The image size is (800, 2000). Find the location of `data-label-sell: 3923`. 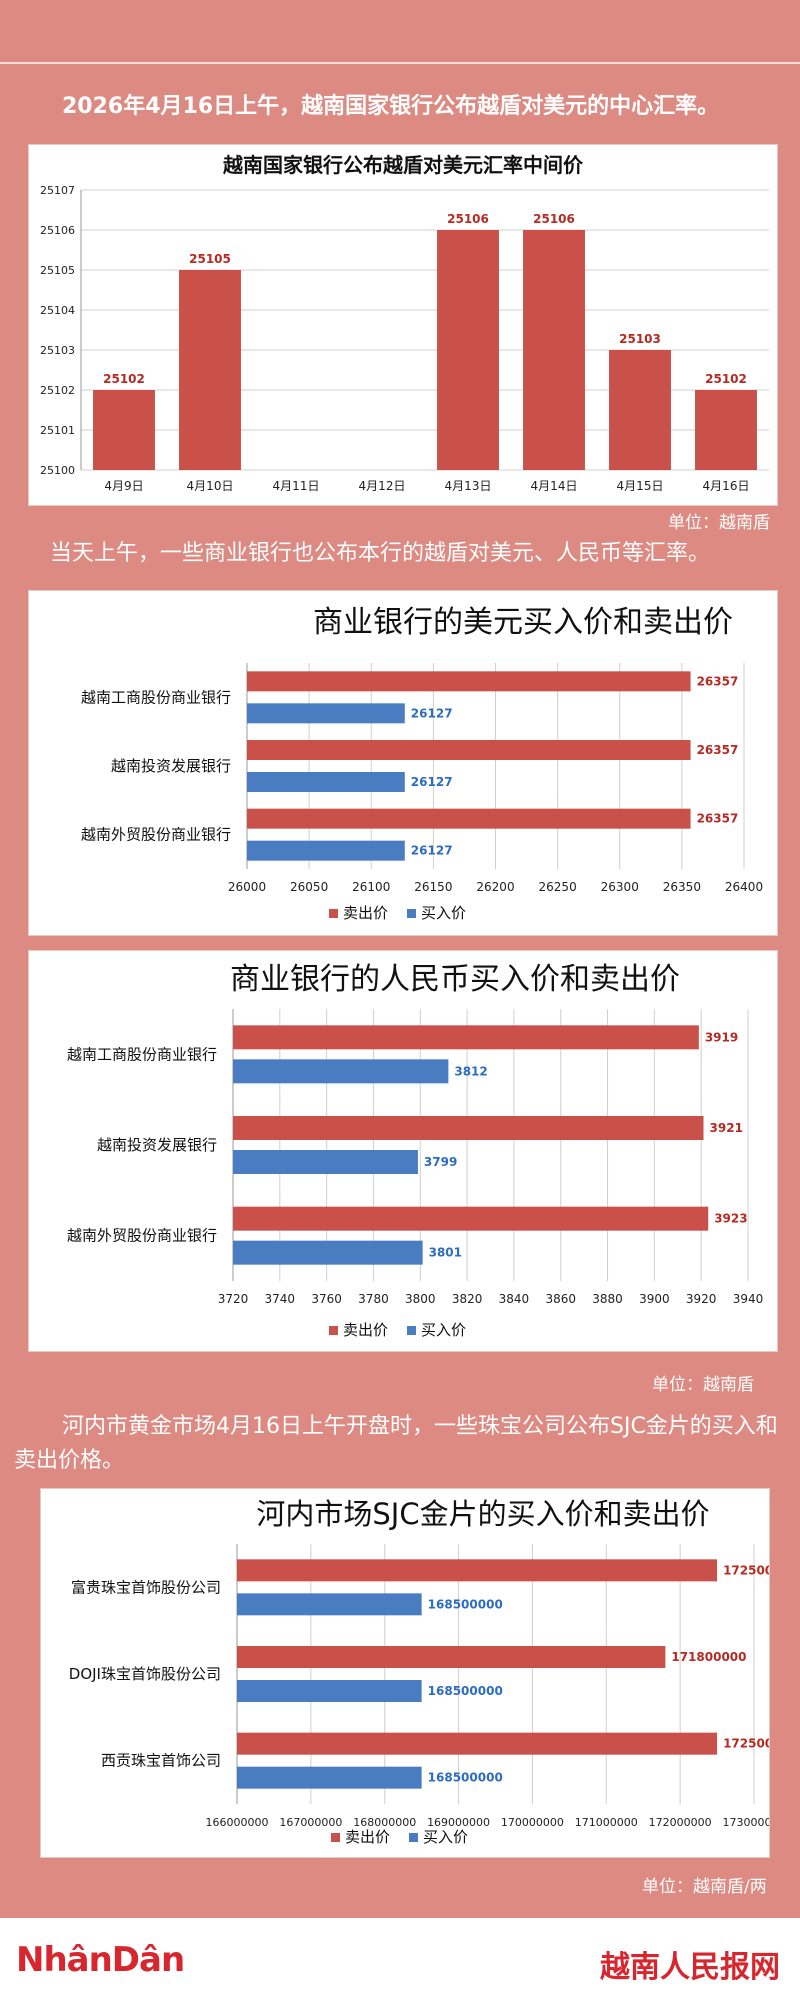

data-label-sell: 3923 is located at coordinates (730, 1219).